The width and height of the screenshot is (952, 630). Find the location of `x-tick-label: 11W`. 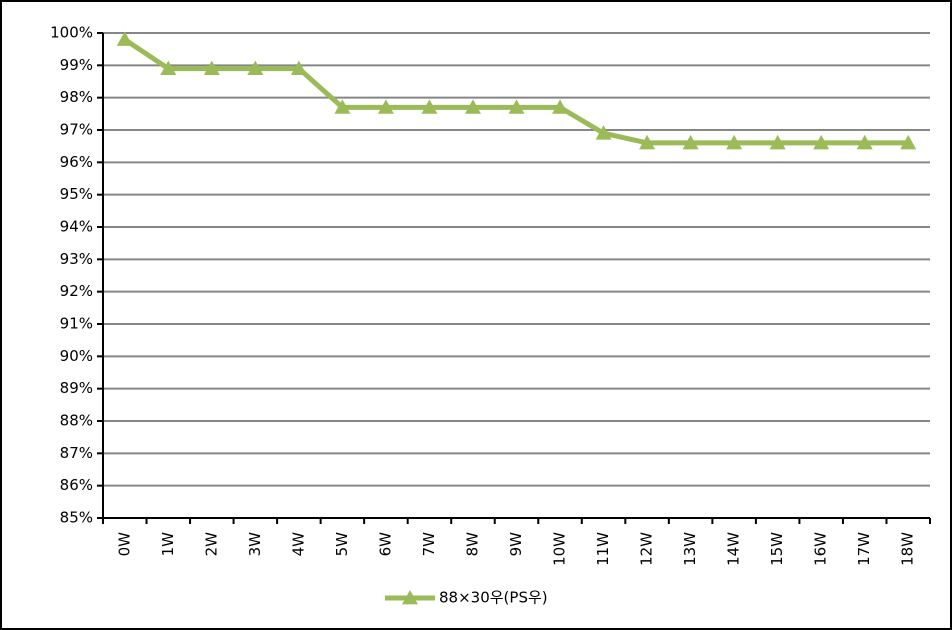

x-tick-label: 11W is located at coordinates (603, 549).